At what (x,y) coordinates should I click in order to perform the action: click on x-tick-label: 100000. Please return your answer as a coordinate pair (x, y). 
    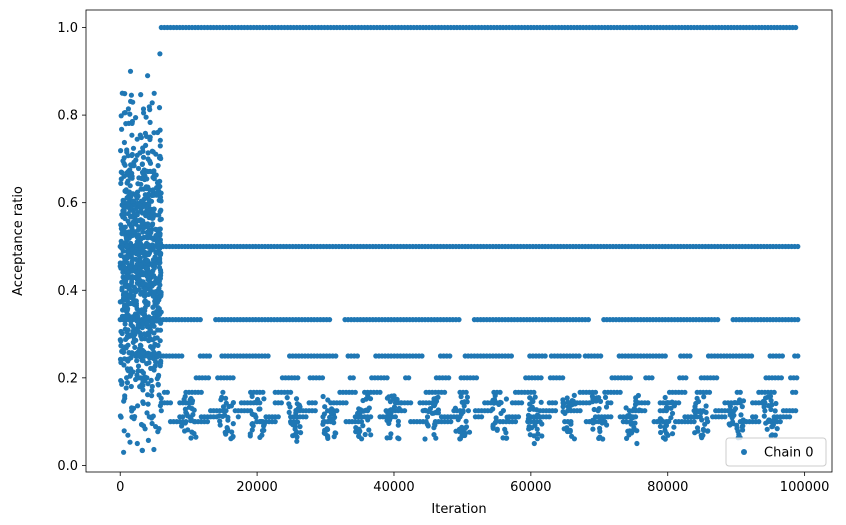
    Looking at the image, I should click on (805, 487).